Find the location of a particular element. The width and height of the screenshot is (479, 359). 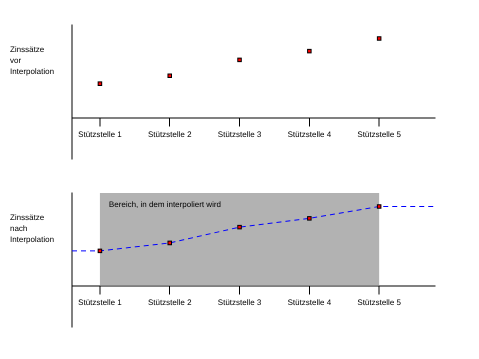

y-axis-title: Zinssätze nach Interpolation is located at coordinates (33, 228).